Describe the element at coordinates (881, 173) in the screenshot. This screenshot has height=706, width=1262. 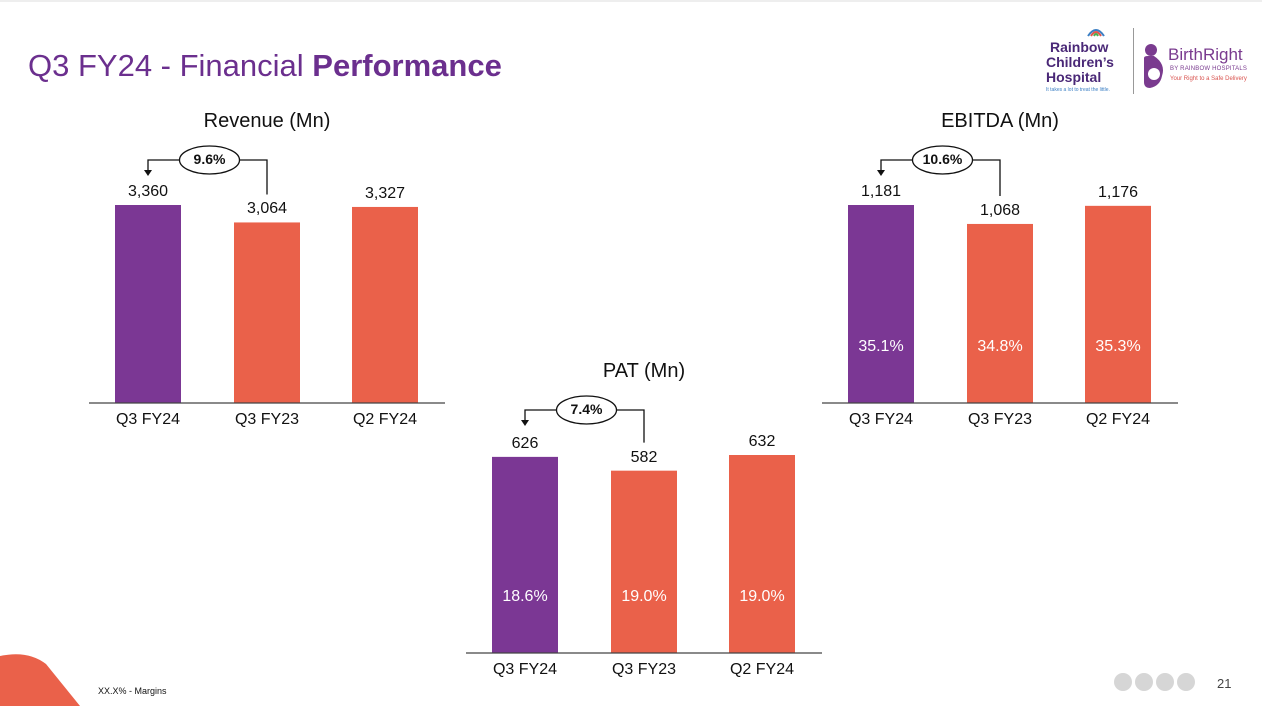
I see `ebitda-growth-arrow` at that location.